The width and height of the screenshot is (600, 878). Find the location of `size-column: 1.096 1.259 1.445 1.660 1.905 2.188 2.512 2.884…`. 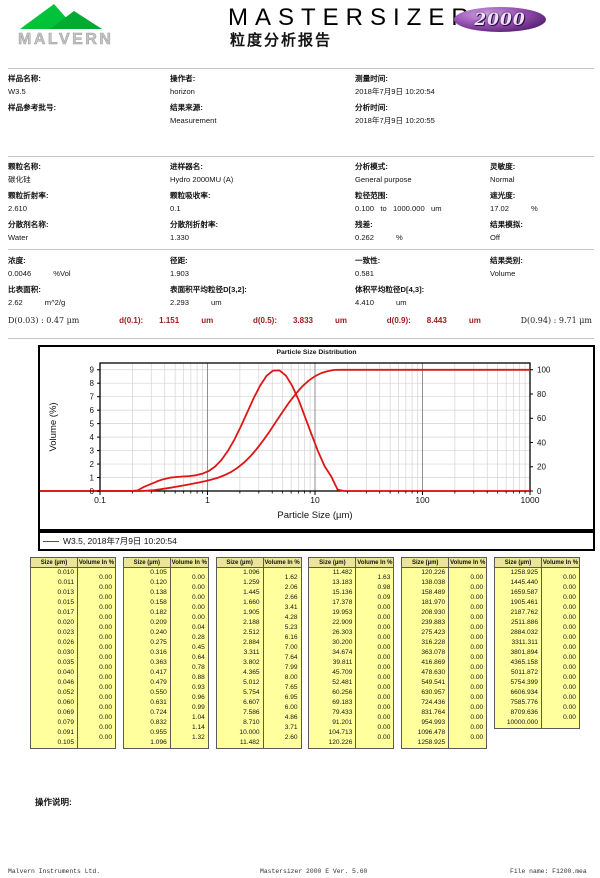

size-column: 1.096 1.259 1.445 1.660 1.905 2.188 2.512 2.884… is located at coordinates (240, 658).